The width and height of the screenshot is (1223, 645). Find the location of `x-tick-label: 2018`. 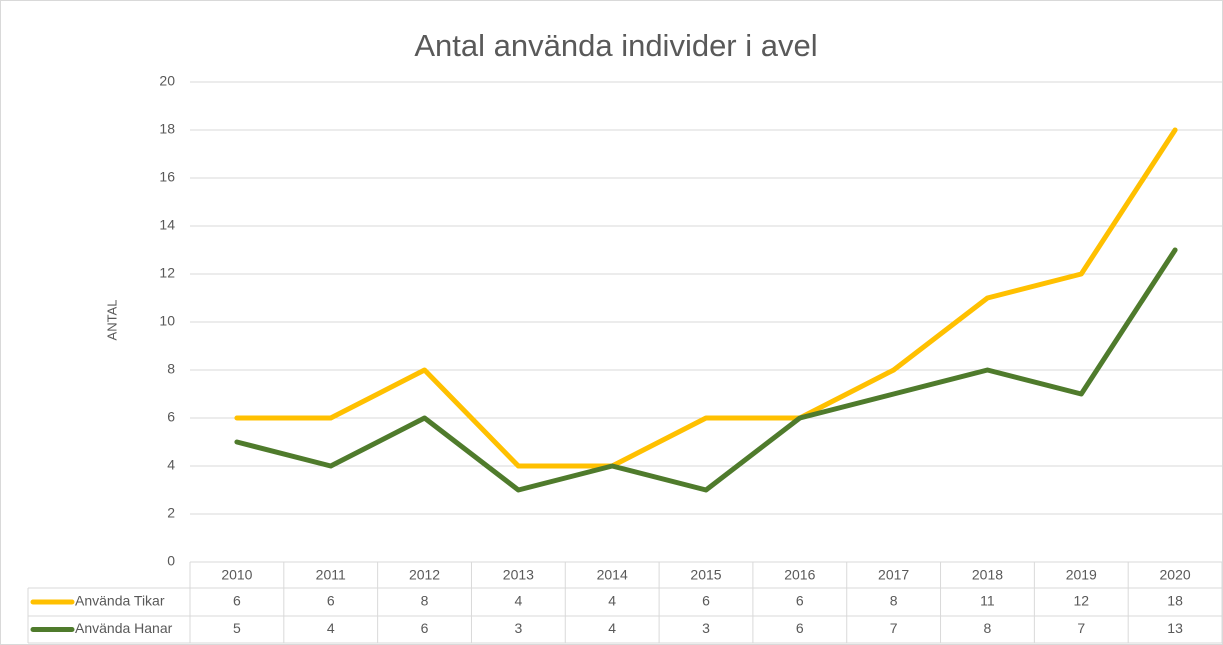

x-tick-label: 2018 is located at coordinates (987, 575).